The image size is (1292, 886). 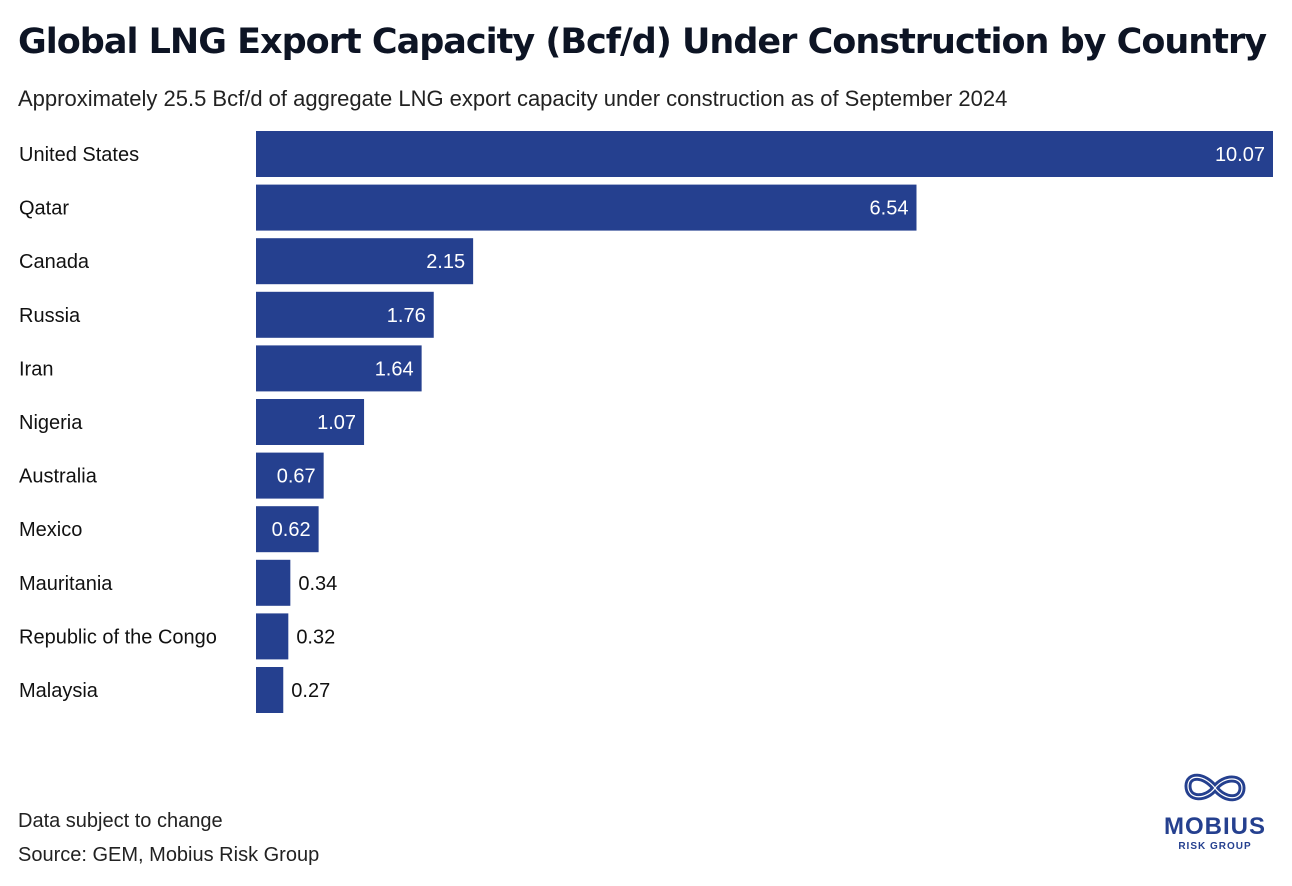 I want to click on data-label: 0.34, so click(x=317, y=584).